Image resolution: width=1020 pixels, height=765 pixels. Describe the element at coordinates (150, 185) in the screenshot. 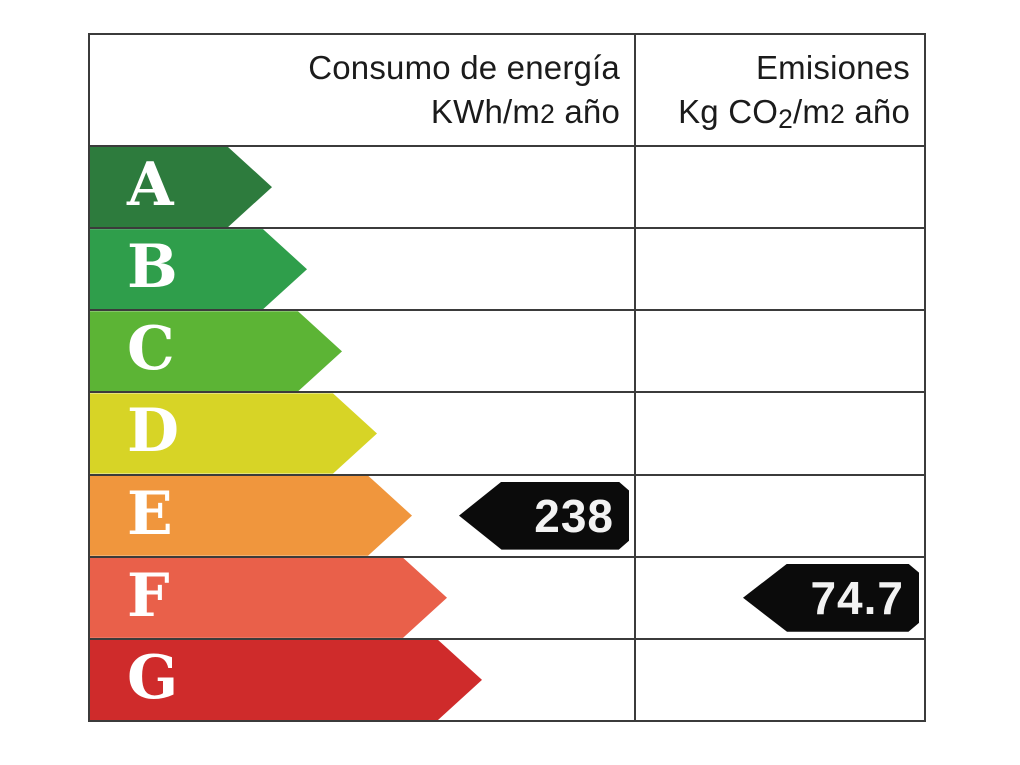

I see `grade-letter-a: A` at that location.